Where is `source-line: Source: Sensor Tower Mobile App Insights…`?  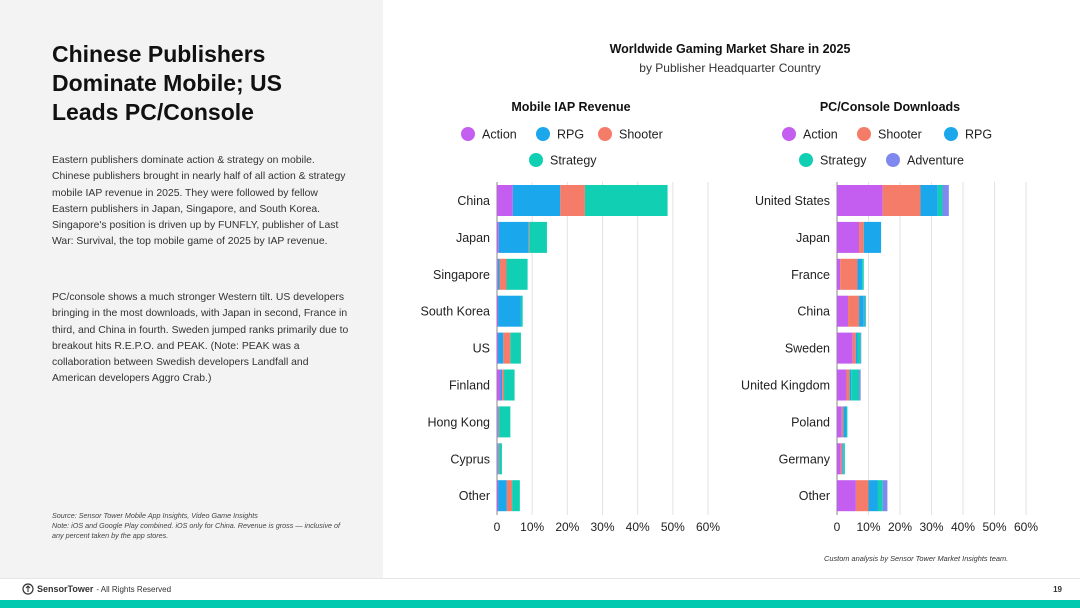 source-line: Source: Sensor Tower Mobile App Insights… is located at coordinates (155, 515).